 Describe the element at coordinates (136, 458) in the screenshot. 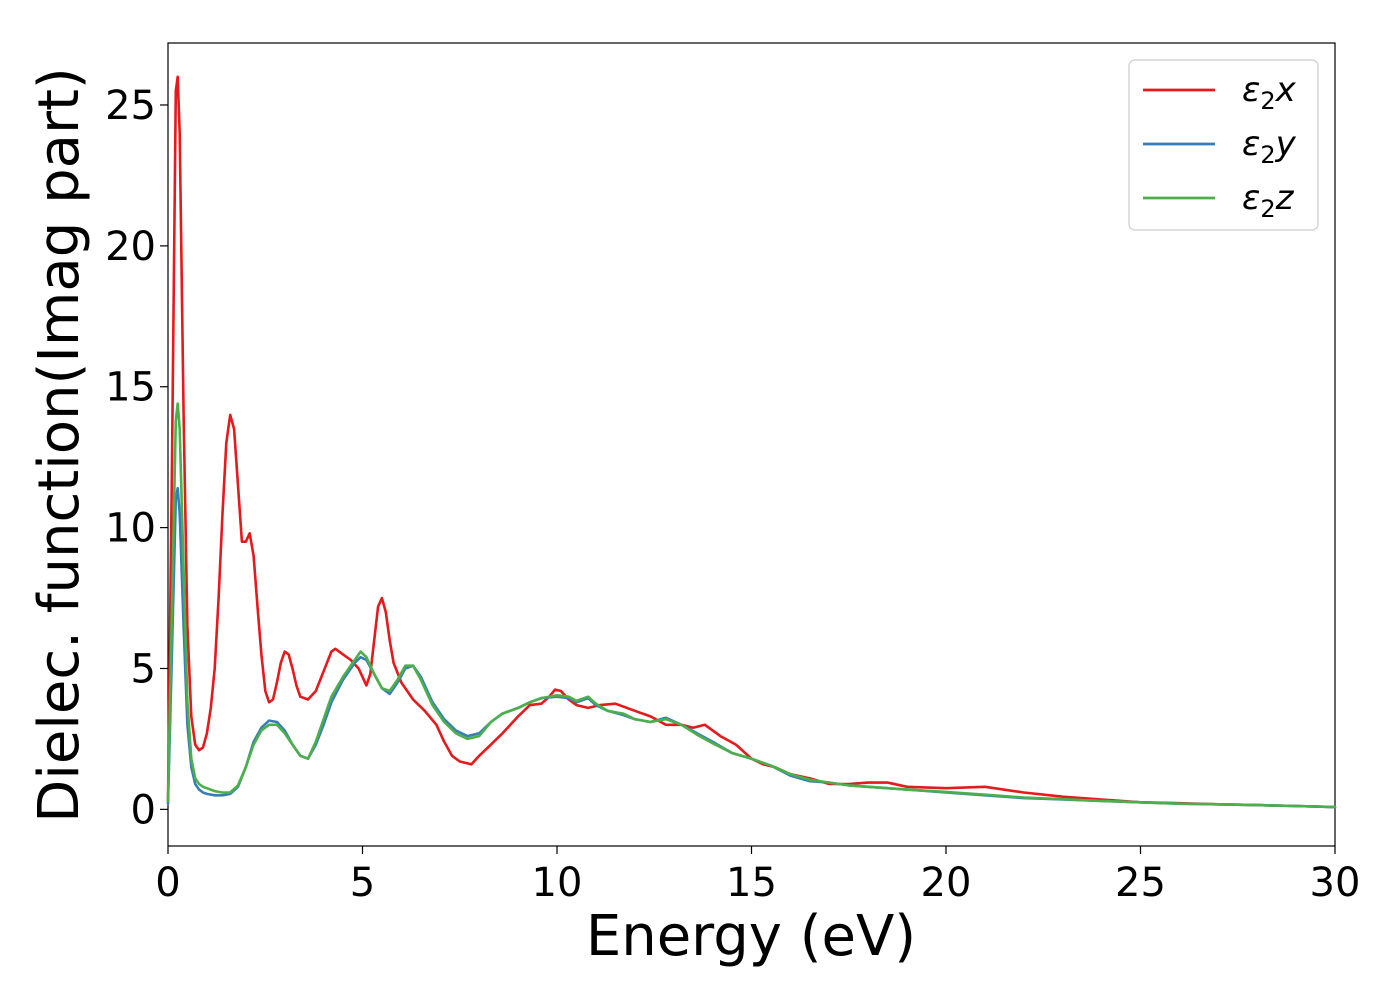

I see `y-ticks: 0 5 10 15 20 25` at that location.